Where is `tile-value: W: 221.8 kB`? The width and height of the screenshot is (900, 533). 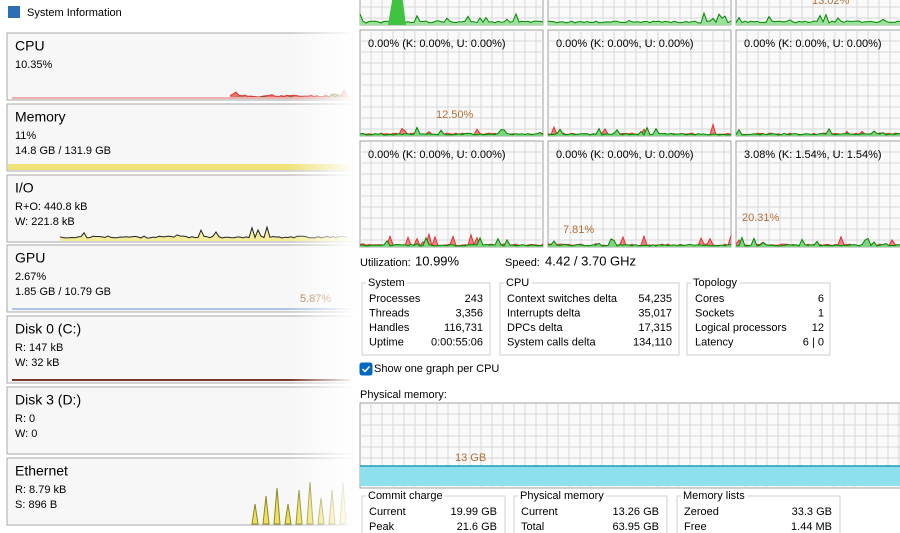 tile-value: W: 221.8 kB is located at coordinates (45, 222).